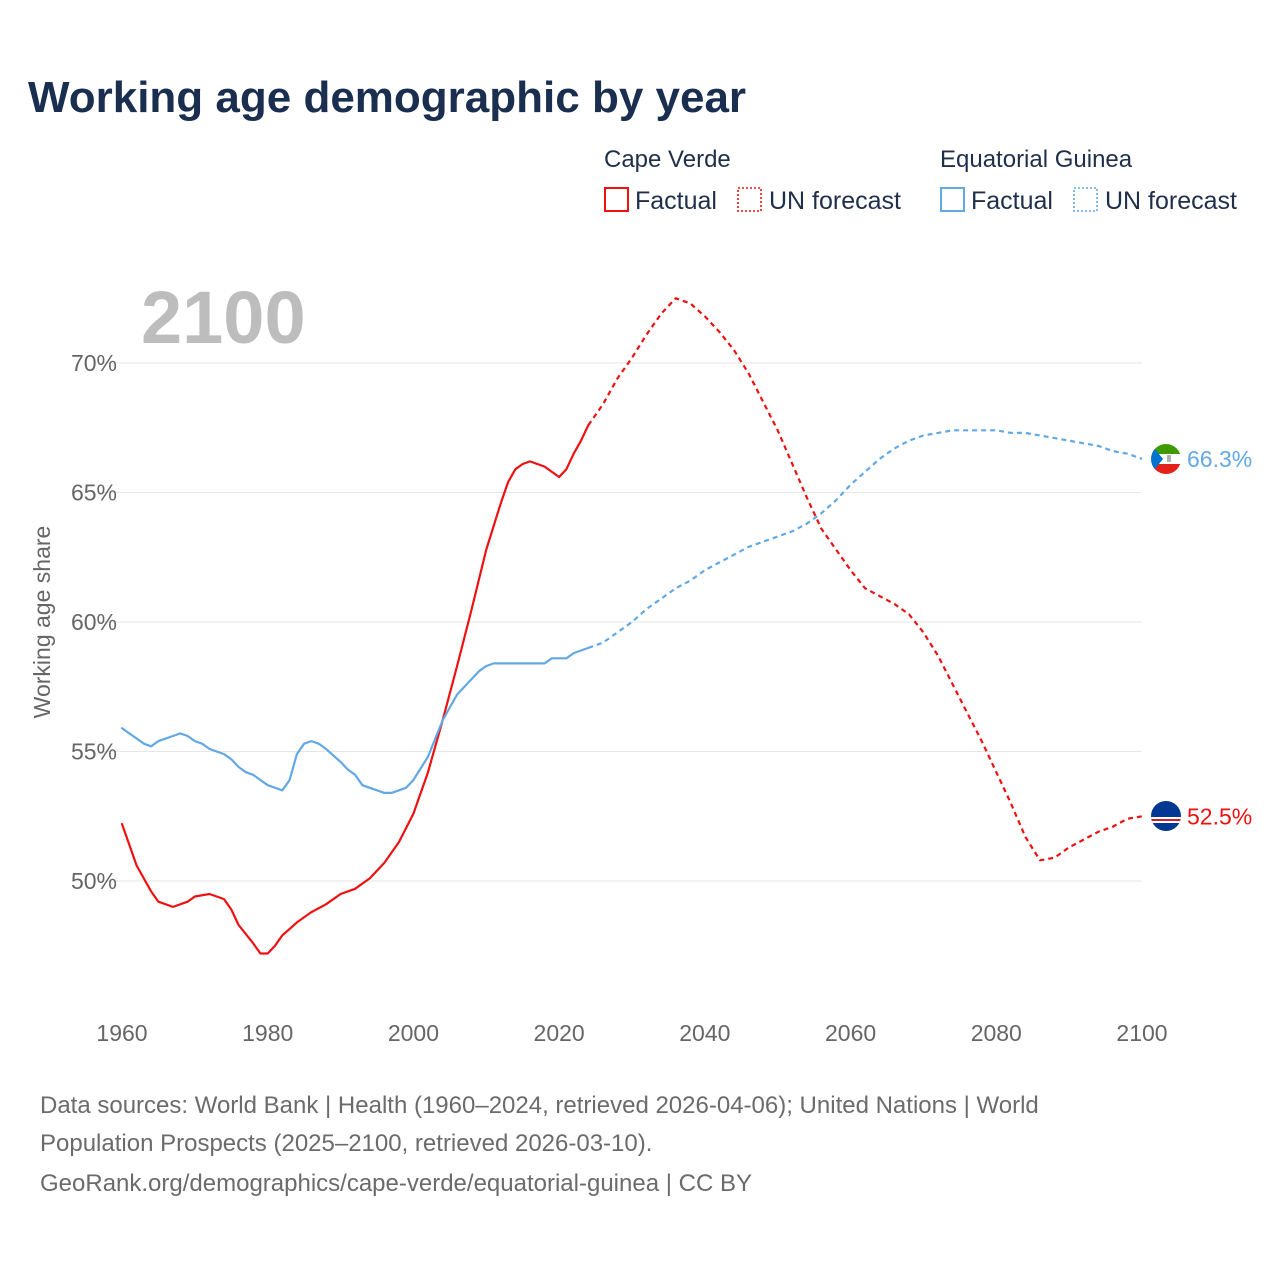 The image size is (1280, 1280). I want to click on legend-label-cape-verde-forecast: UN forecast, so click(835, 201).